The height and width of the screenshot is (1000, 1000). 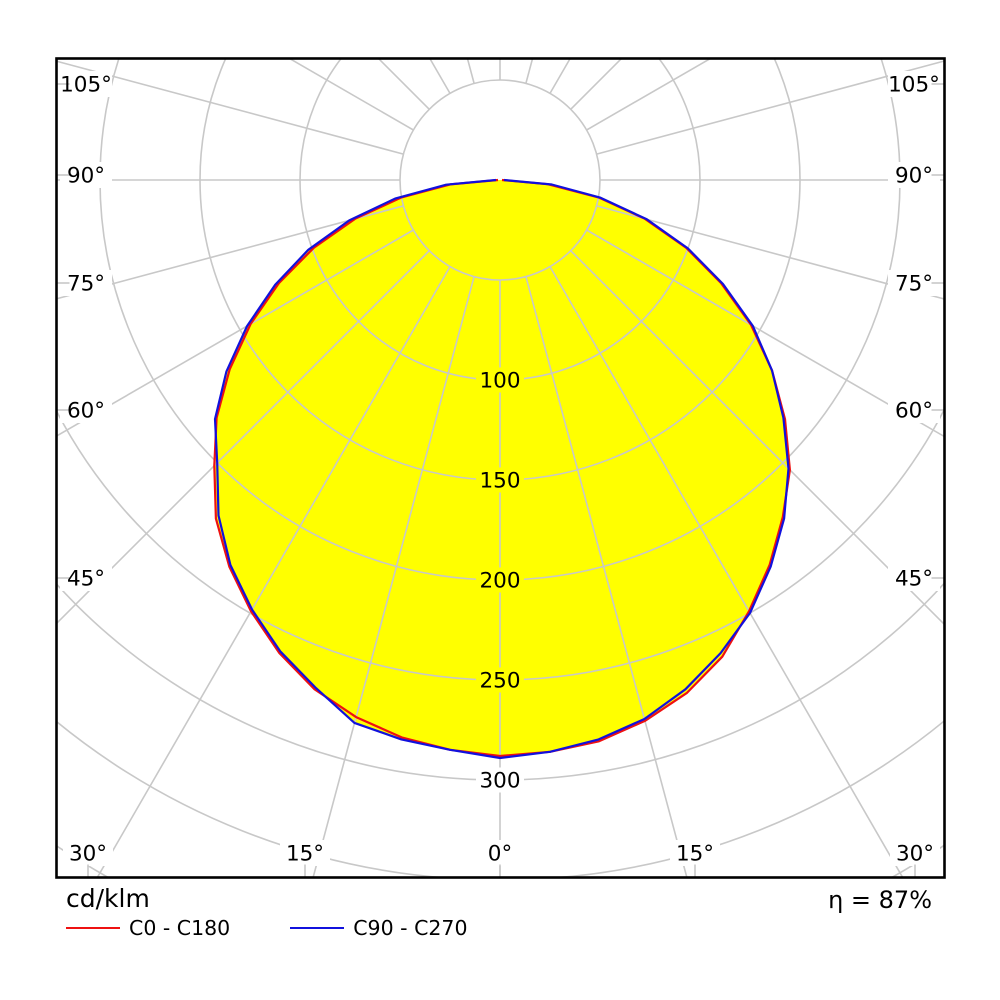 What do you see at coordinates (410, 928) in the screenshot?
I see `legend-label-c90-c270: C90 - C270` at bounding box center [410, 928].